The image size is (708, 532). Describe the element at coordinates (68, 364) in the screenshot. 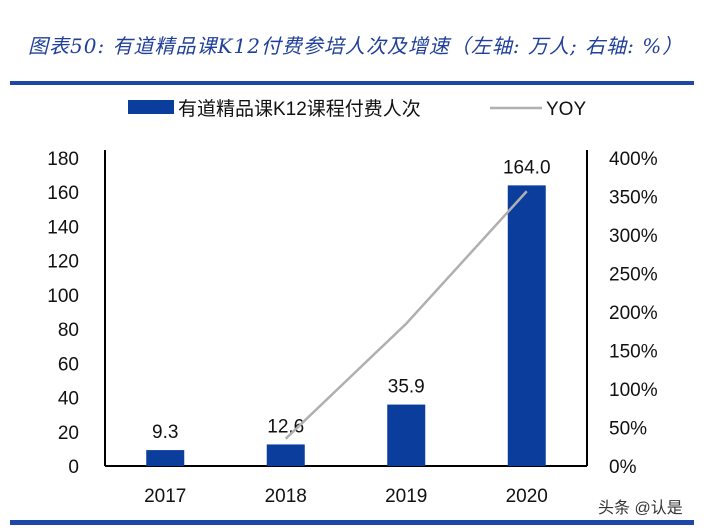

I see `left-tick-label: 60` at that location.